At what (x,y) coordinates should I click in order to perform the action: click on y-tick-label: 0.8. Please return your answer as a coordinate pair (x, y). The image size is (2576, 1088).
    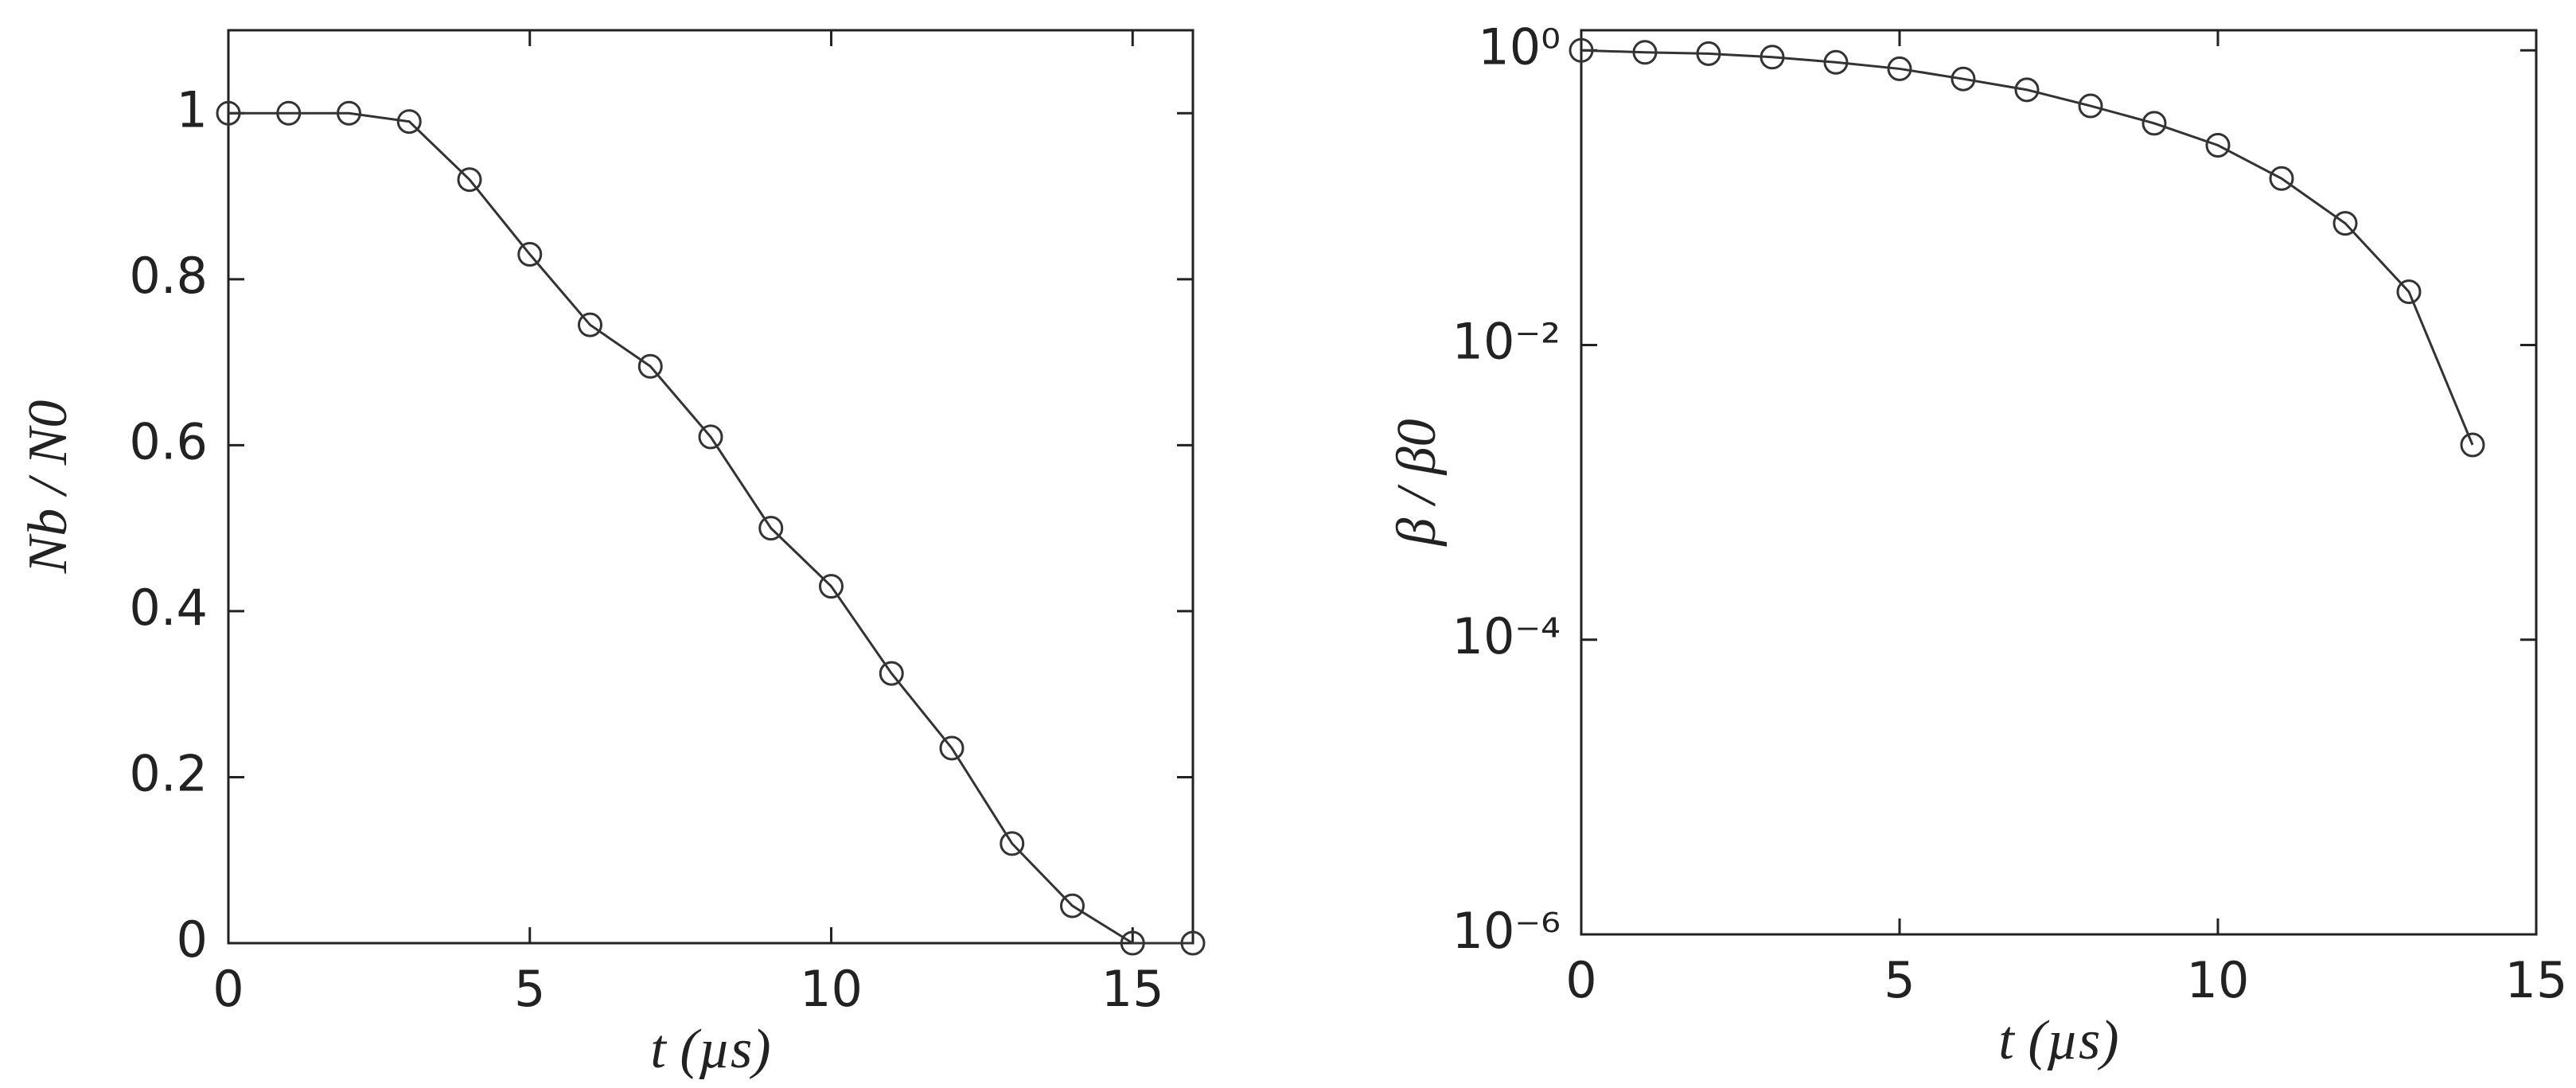
    Looking at the image, I should click on (168, 276).